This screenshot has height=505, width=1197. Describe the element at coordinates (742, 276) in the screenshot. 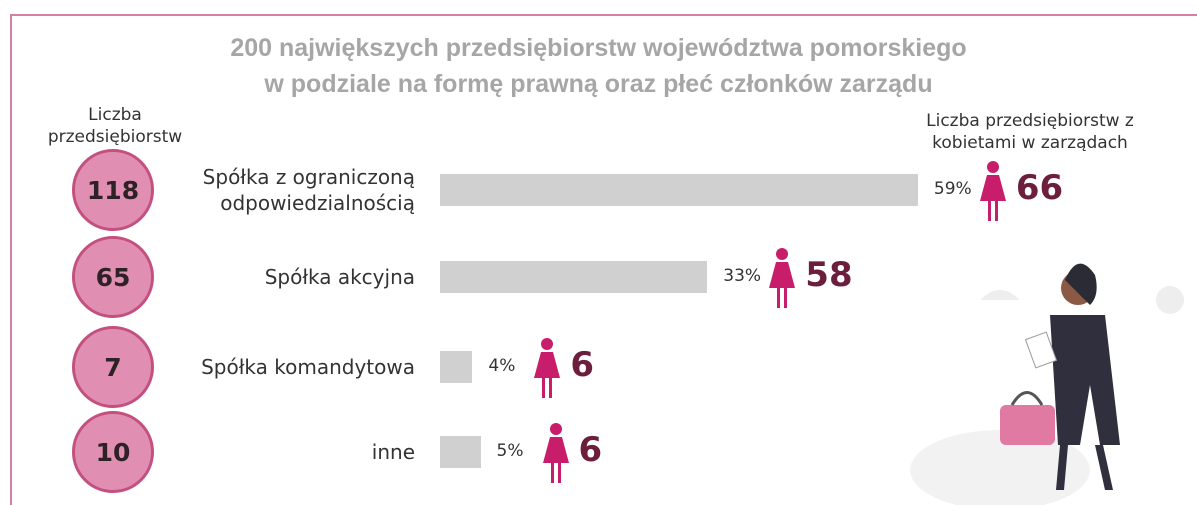

I see `value-label: 33%` at that location.